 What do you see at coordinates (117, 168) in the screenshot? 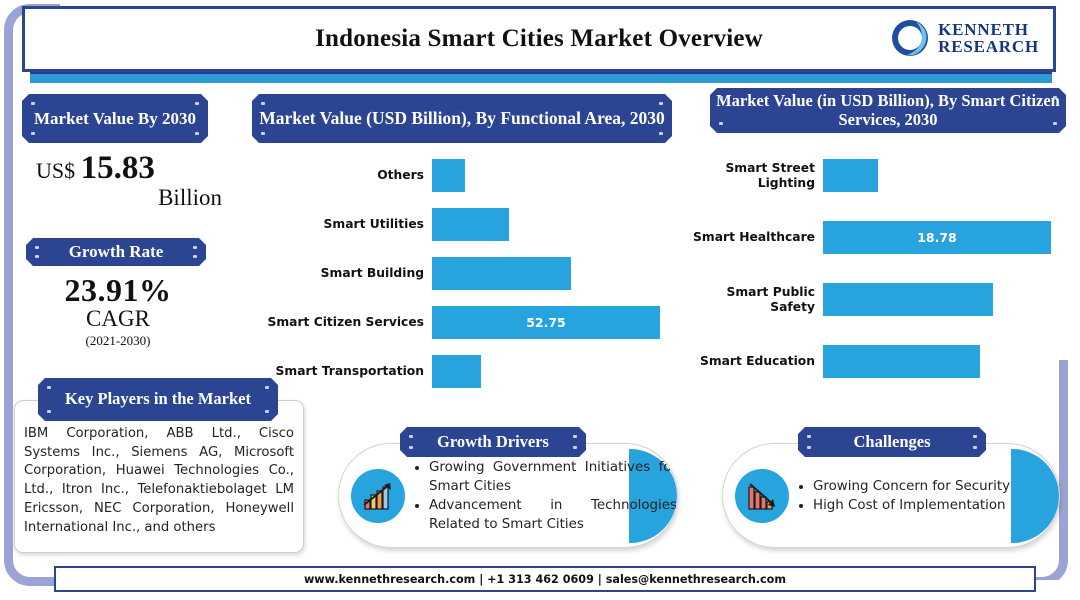
I see `market-value-number: 15.83` at bounding box center [117, 168].